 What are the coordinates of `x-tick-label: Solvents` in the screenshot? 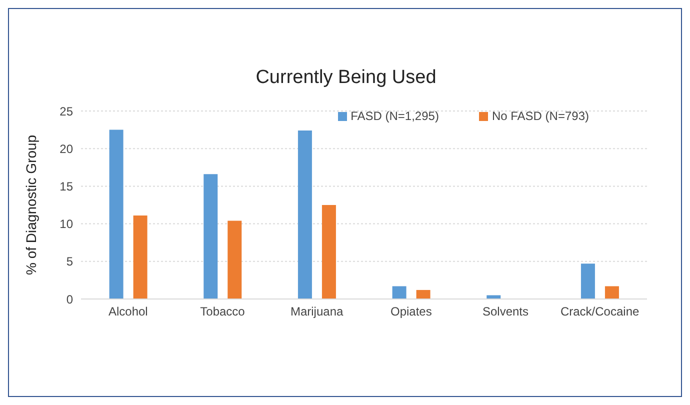 It's located at (505, 311).